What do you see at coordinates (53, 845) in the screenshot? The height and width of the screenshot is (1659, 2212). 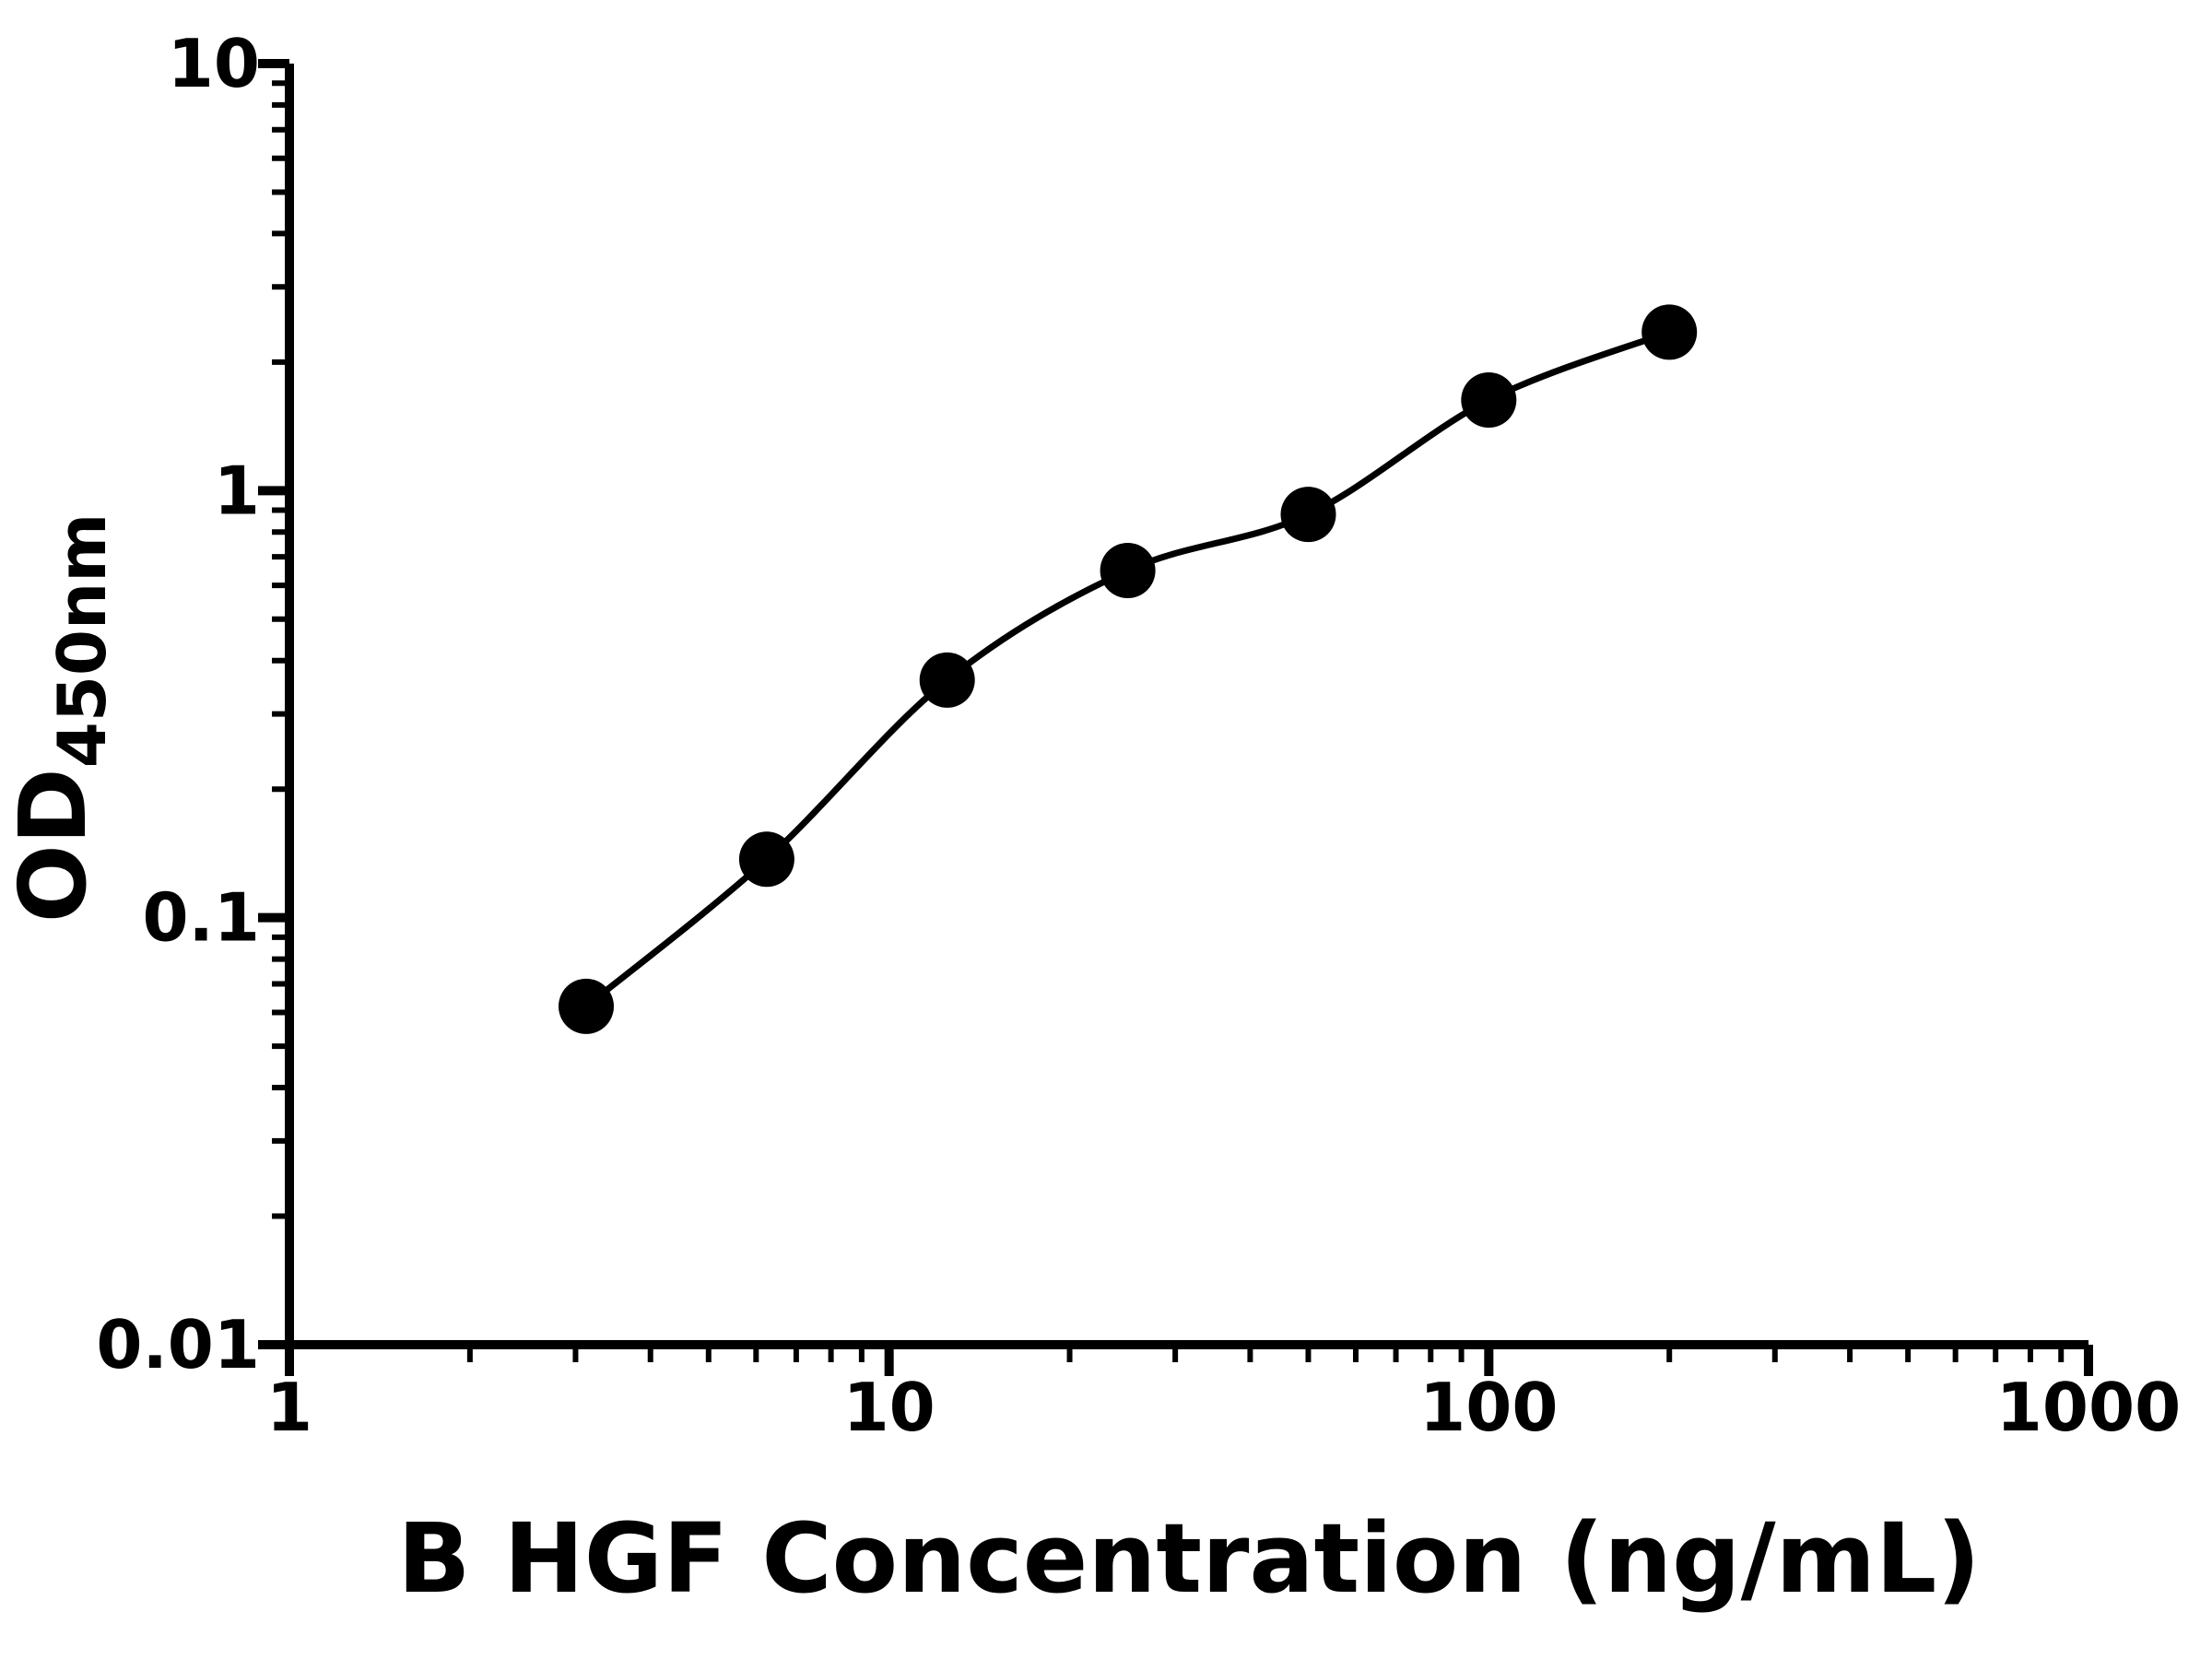 I see `y-axis-label-base: OD` at bounding box center [53, 845].